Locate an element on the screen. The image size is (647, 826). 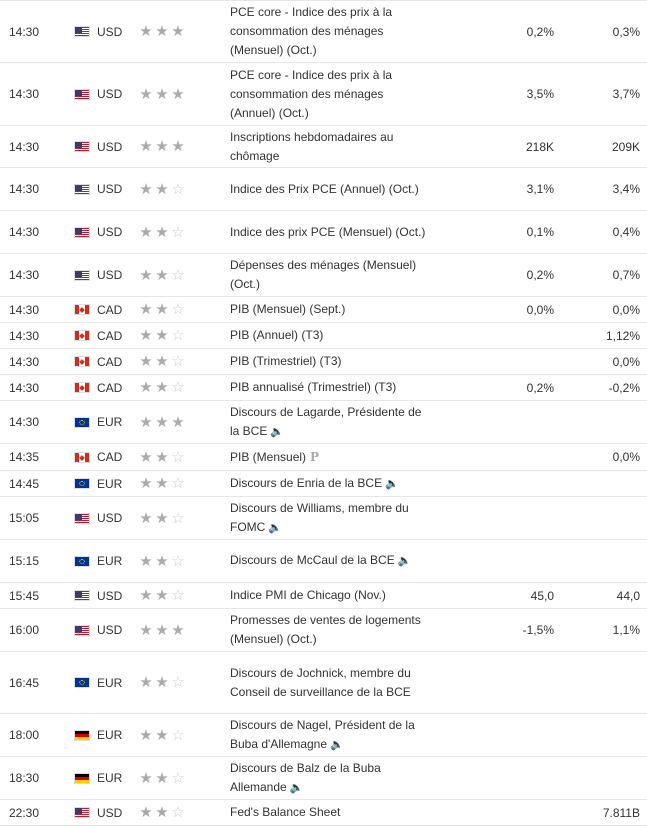
event-title: Dépenses des ménages (Mensuel) (Oct.) is located at coordinates (323, 274).